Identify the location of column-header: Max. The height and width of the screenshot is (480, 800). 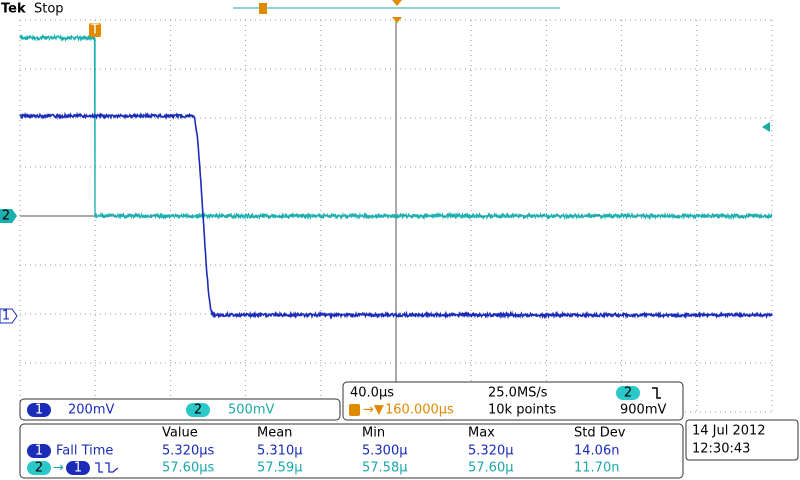
(481, 433).